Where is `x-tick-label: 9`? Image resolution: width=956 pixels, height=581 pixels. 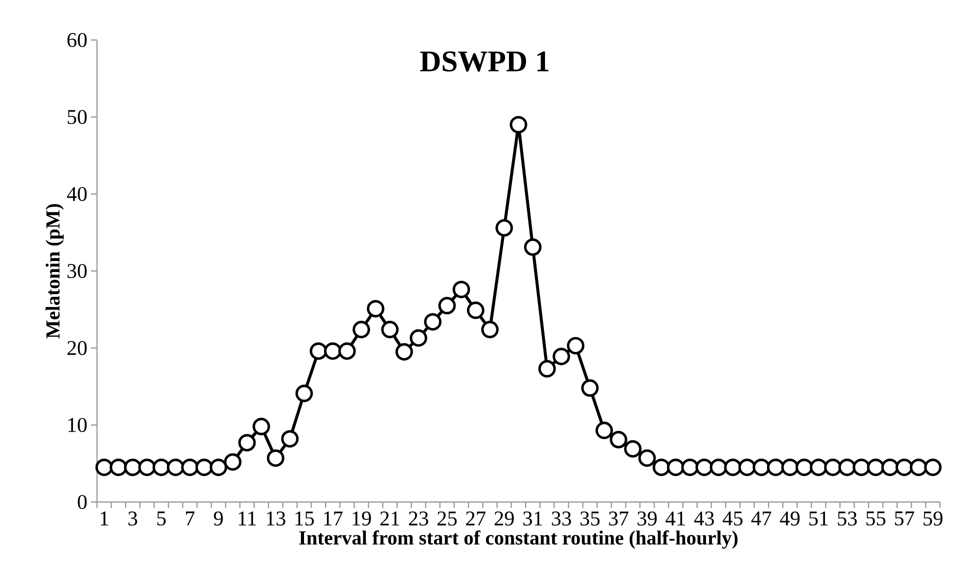 x-tick-label: 9 is located at coordinates (218, 519).